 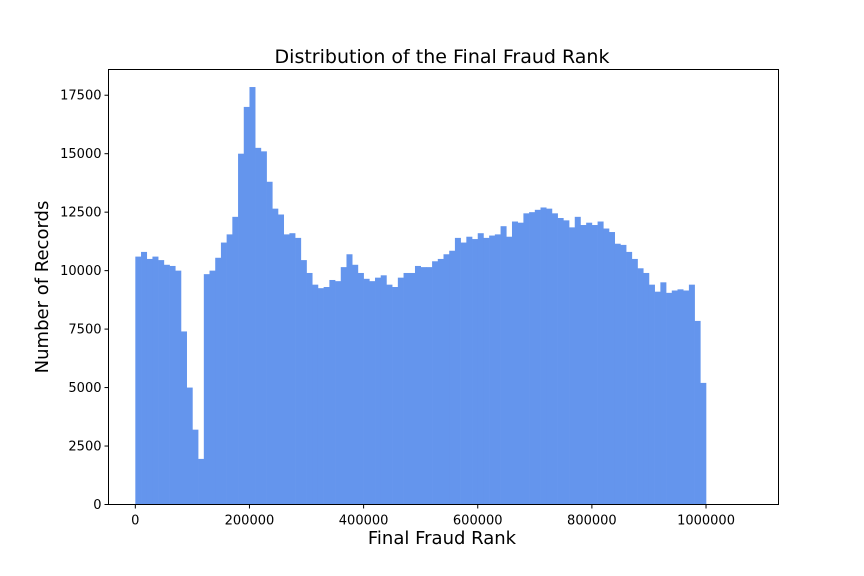 I want to click on y-axis-label: Number of Records, so click(x=42, y=287).